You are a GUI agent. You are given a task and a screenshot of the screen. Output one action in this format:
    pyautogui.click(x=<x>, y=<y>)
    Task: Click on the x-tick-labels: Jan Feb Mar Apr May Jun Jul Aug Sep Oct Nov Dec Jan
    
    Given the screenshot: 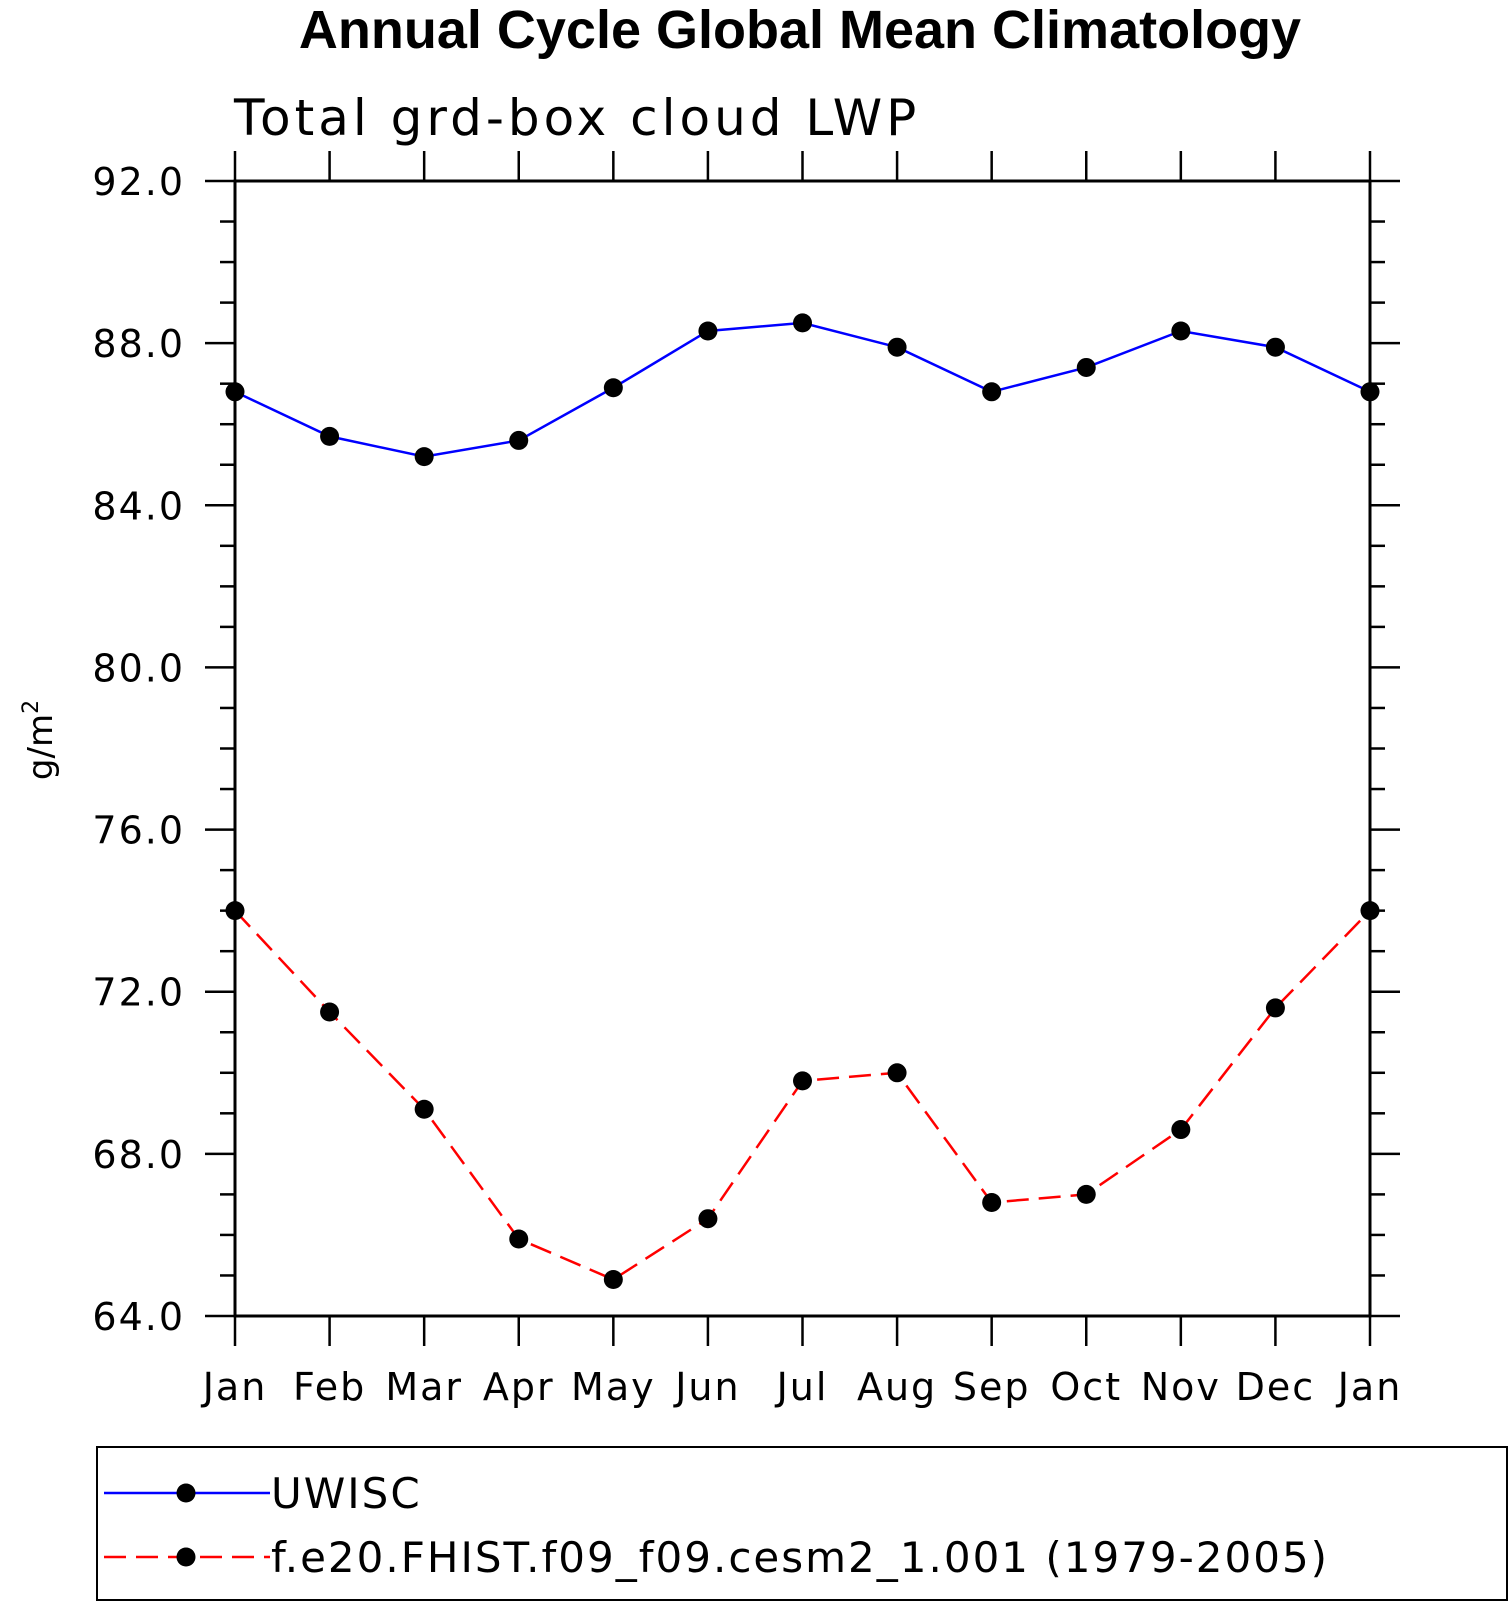 What is the action you would take?
    pyautogui.click(x=802, y=1387)
    